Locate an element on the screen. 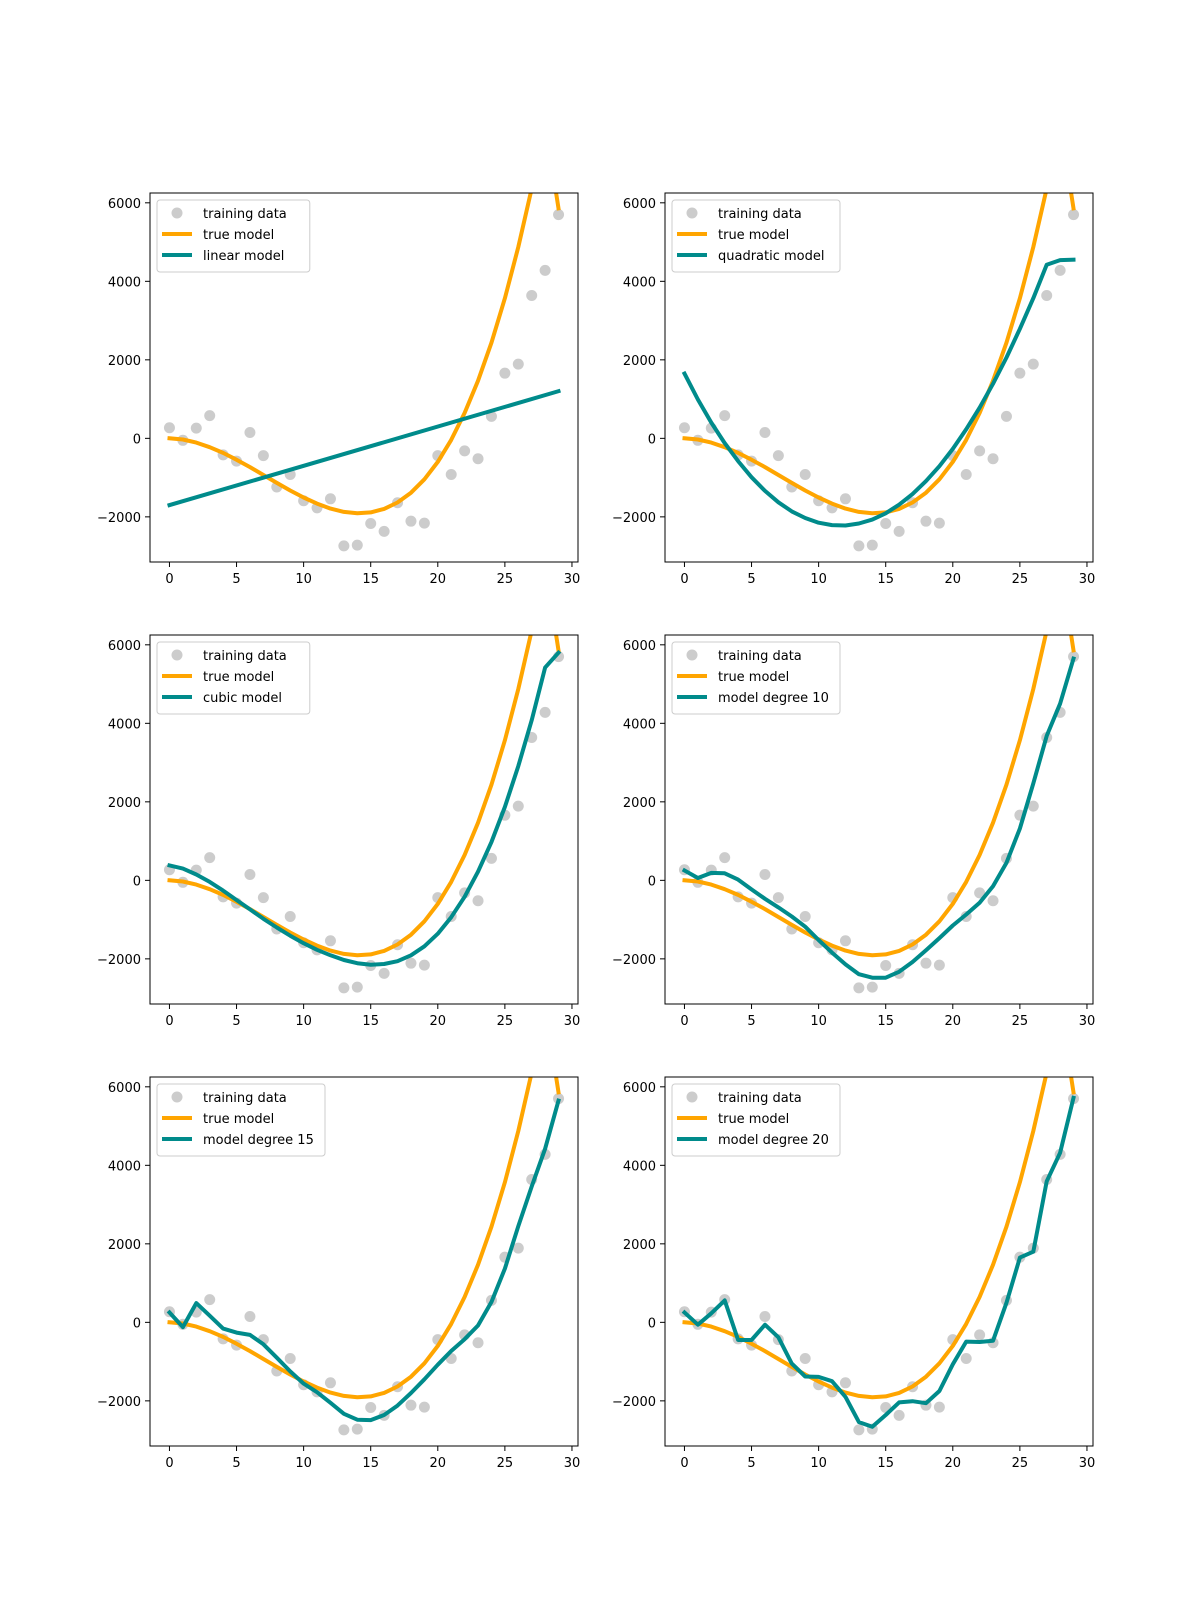 This screenshot has height=1600, width=1200. legend-label: quadratic model is located at coordinates (771, 256).